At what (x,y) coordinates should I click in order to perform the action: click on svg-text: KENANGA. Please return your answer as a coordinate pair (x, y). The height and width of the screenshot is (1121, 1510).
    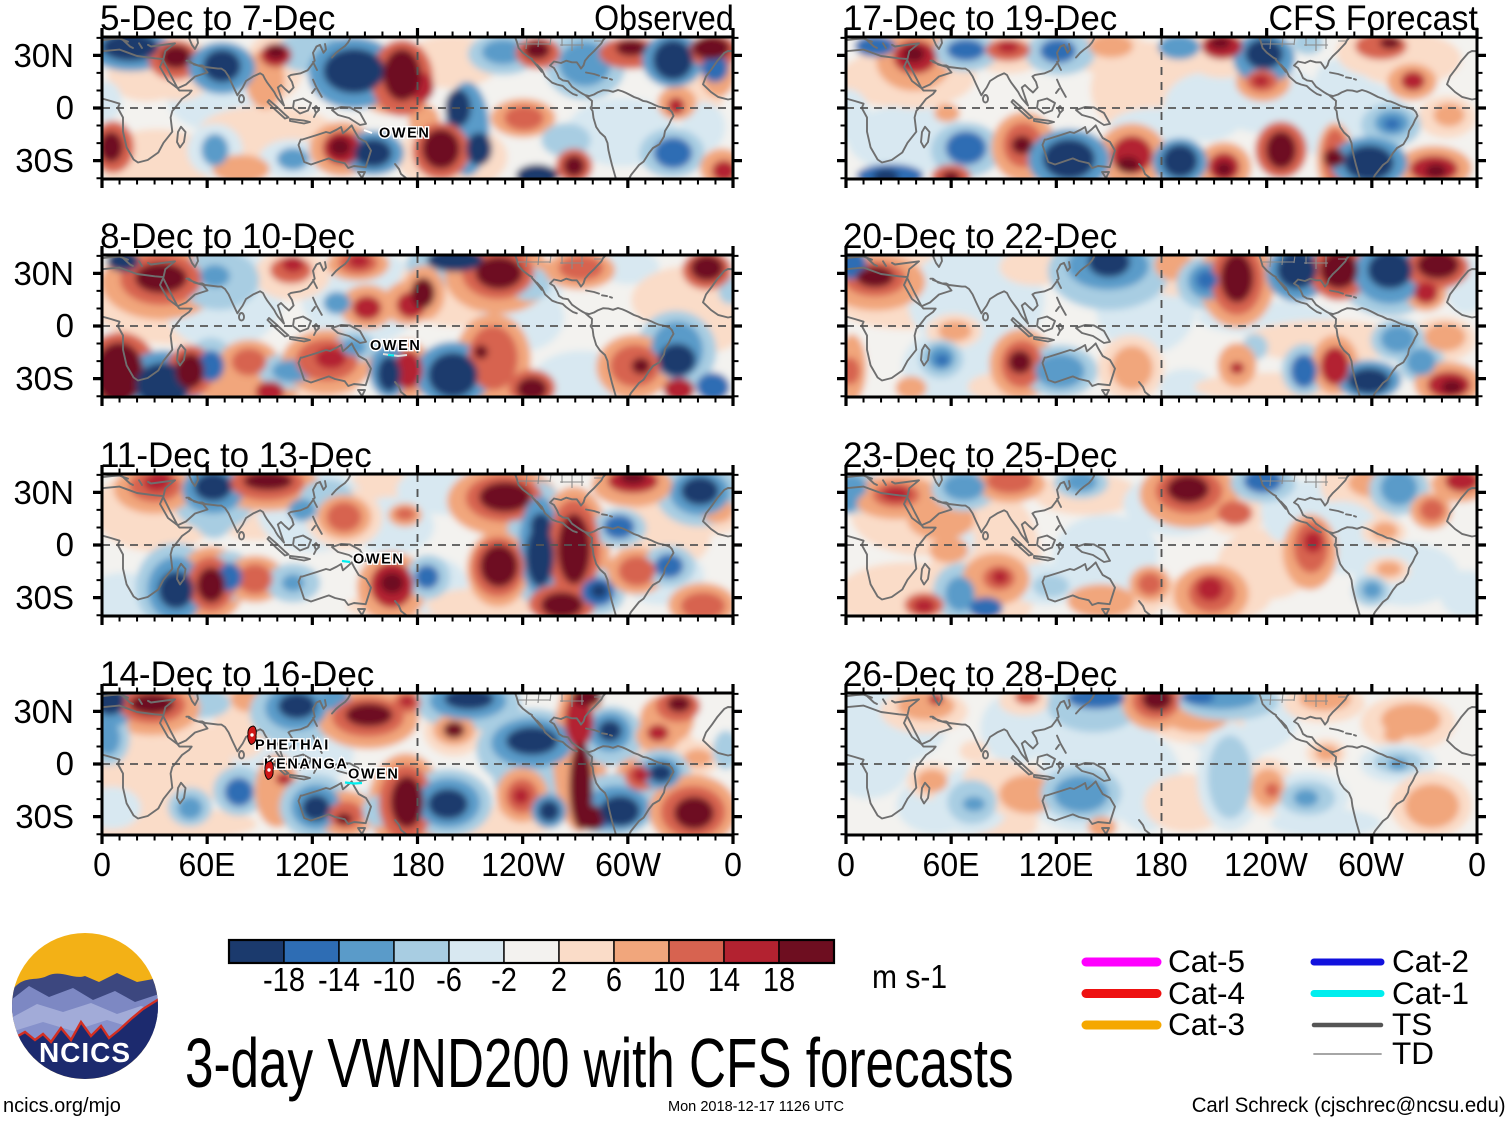
    Looking at the image, I should click on (306, 765).